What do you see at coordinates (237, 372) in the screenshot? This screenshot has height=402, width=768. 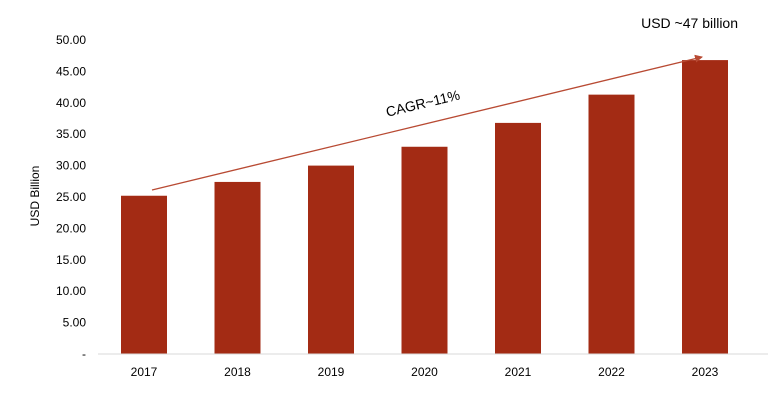 I see `x-tick-label: 2018` at bounding box center [237, 372].